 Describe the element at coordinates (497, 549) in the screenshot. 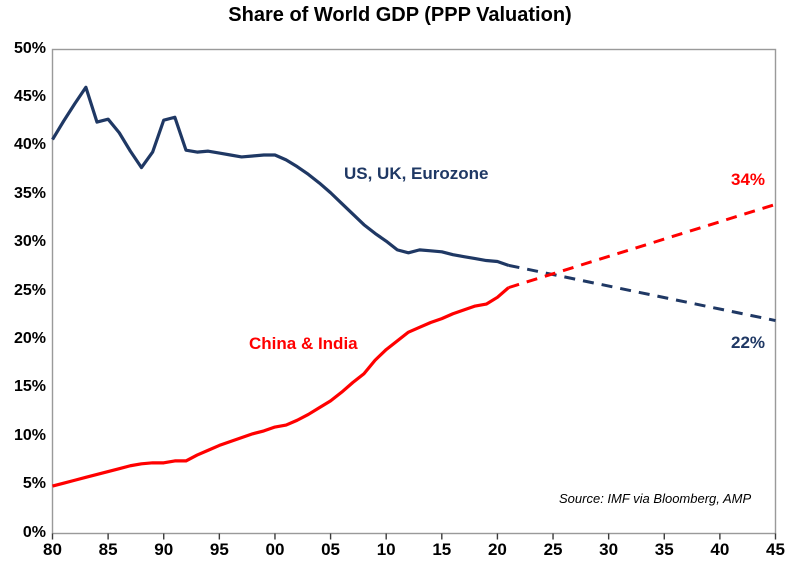

I see `x-axis-tick-label: 20` at that location.